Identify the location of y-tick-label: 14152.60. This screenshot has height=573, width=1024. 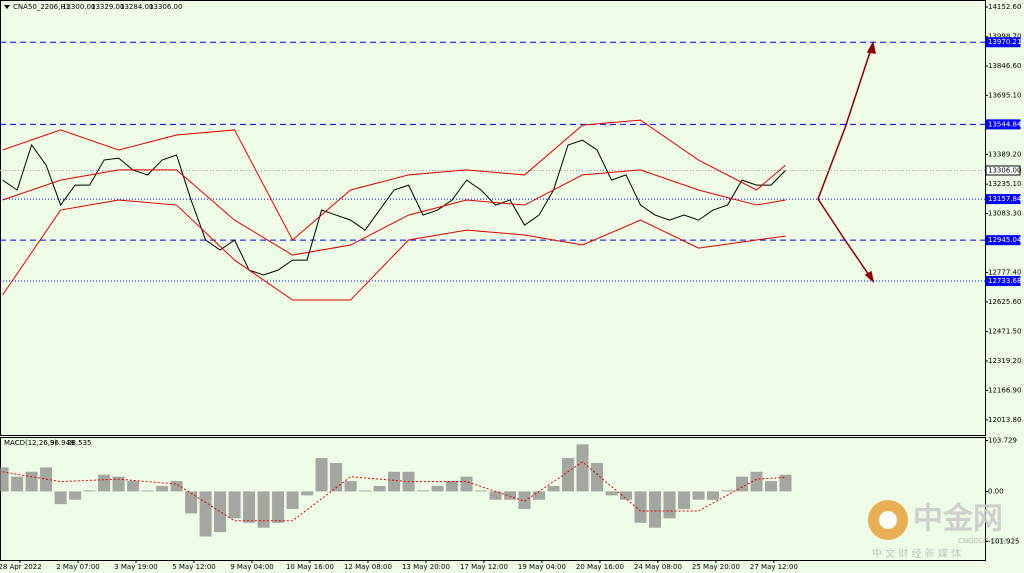
(1004, 7).